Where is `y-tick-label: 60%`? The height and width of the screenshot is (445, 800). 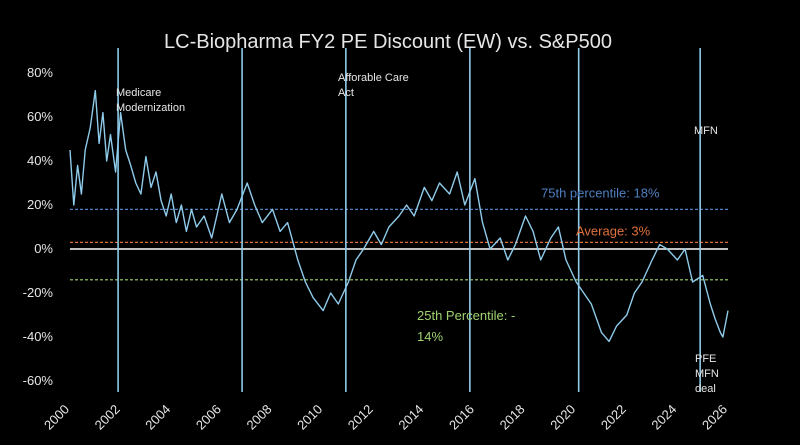 y-tick-label: 60% is located at coordinates (40, 116).